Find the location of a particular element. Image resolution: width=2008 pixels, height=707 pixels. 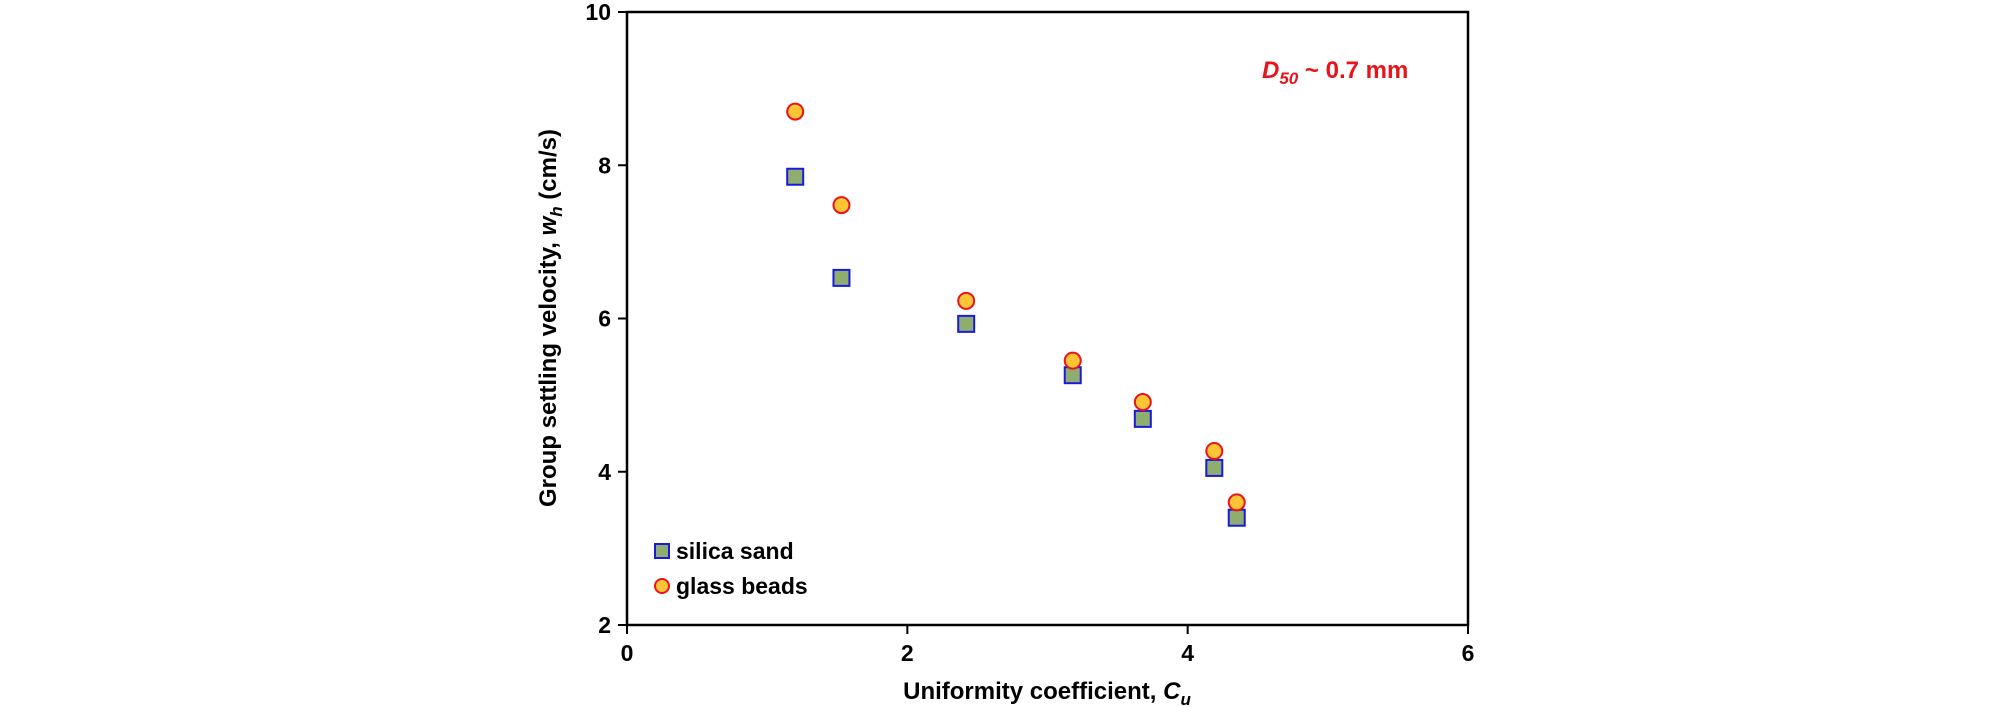

x-tick-label-3: 6 is located at coordinates (1468, 653).